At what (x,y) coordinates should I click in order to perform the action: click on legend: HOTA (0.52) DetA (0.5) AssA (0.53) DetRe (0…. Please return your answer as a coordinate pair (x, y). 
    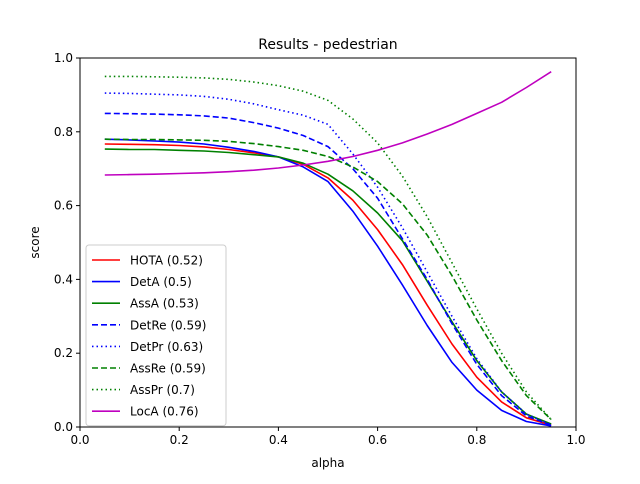
    Looking at the image, I should click on (156, 335).